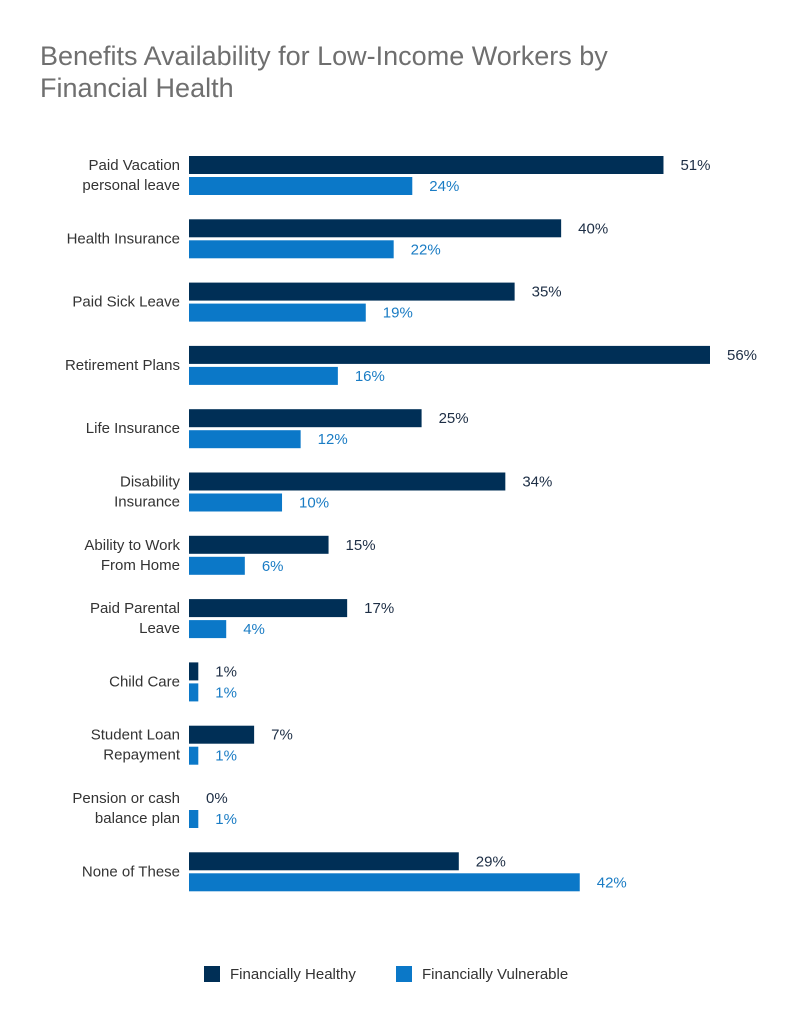 This screenshot has width=785, height=1024. What do you see at coordinates (147, 491) in the screenshot?
I see `category-label: Disability Insurance` at bounding box center [147, 491].